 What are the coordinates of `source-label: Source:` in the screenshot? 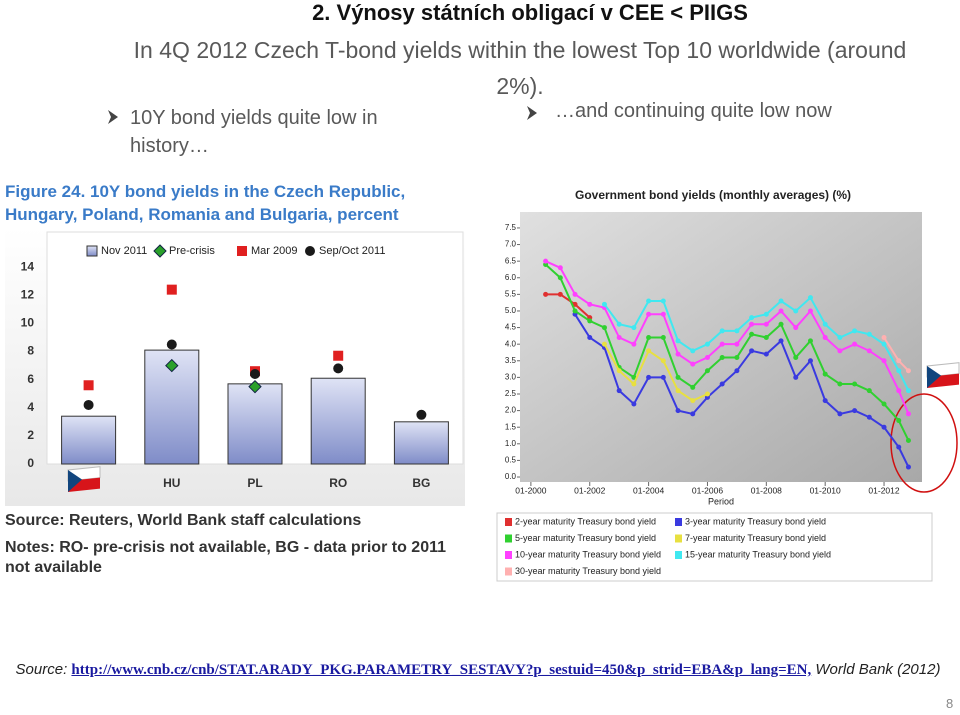 It's located at (41, 669).